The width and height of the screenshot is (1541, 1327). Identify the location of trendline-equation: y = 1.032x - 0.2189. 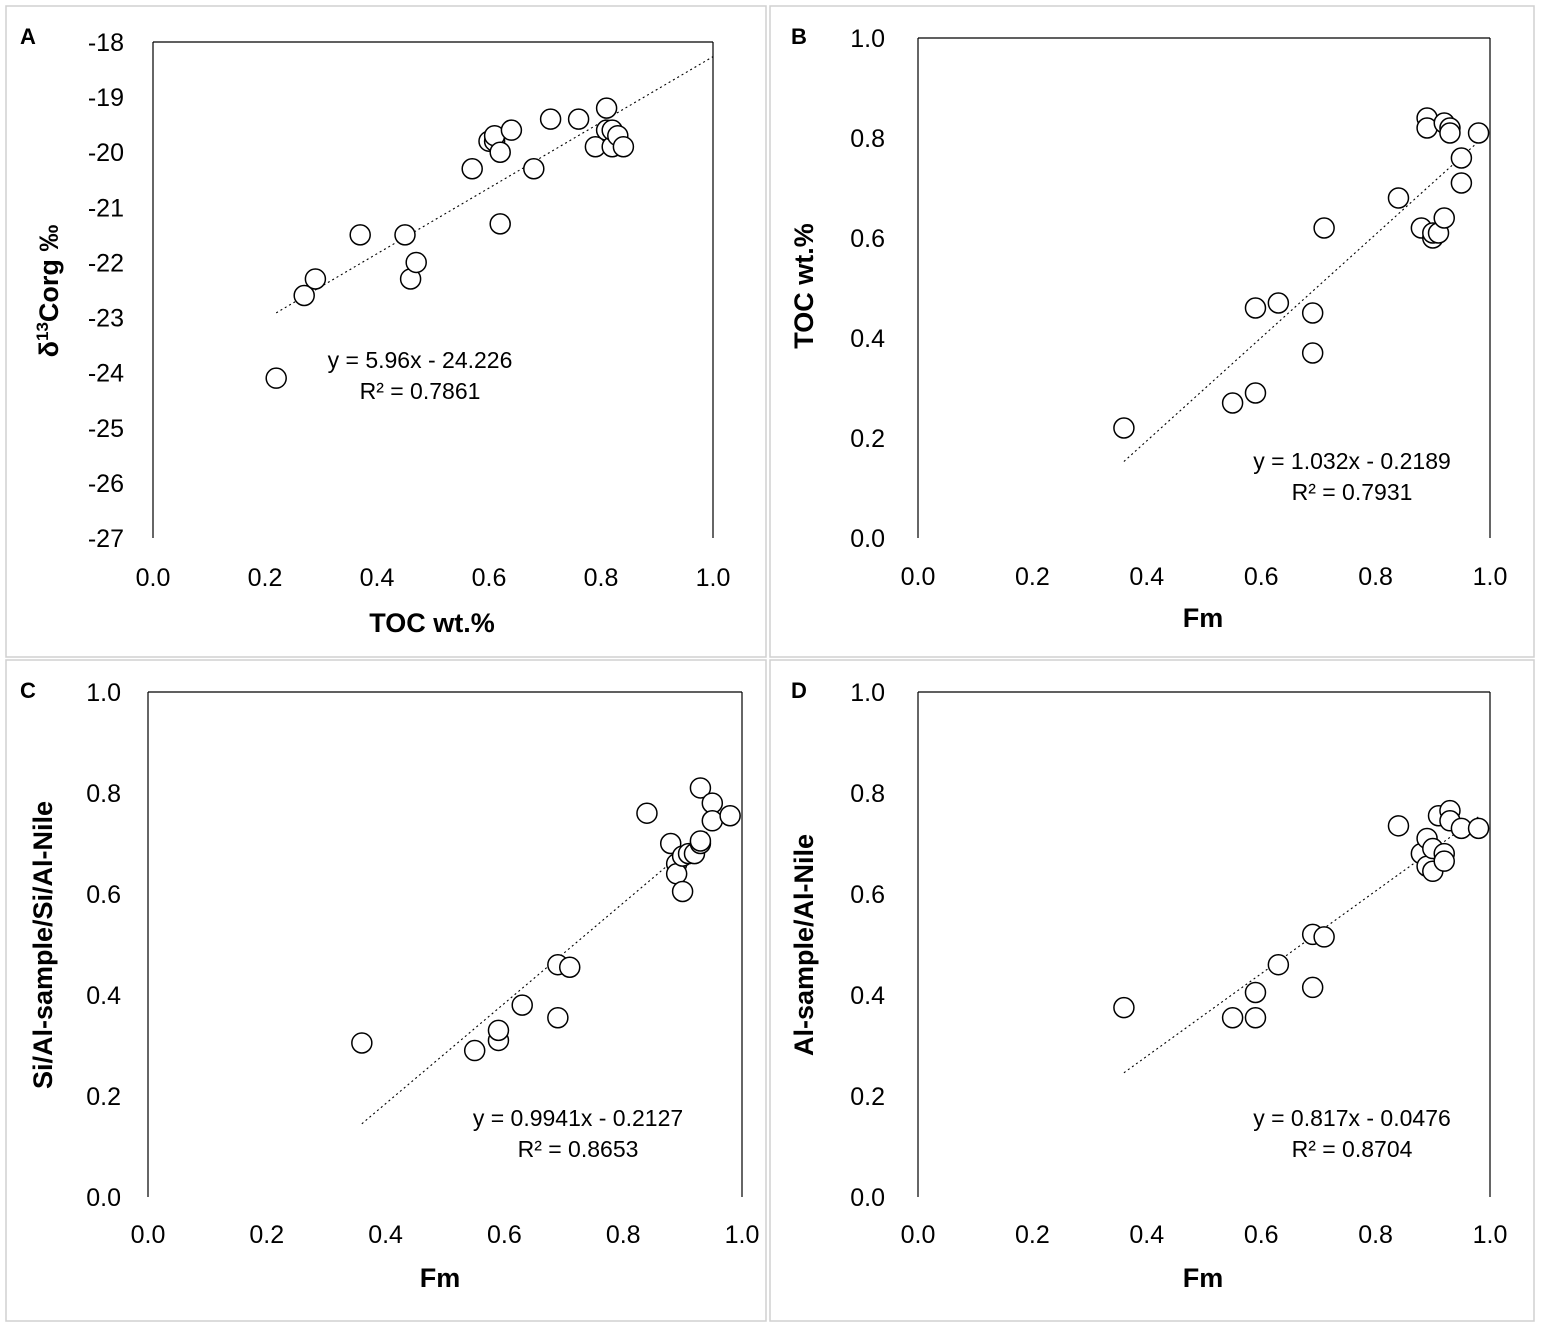
(1352, 461).